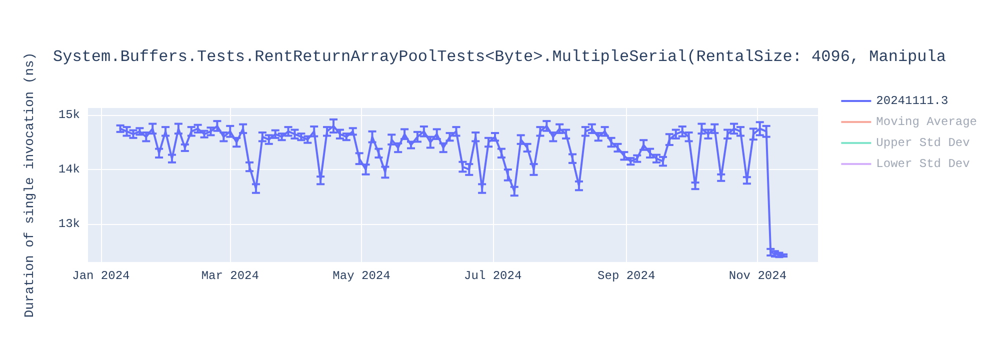 The image size is (1000, 350). What do you see at coordinates (923, 143) in the screenshot?
I see `legend-label: Upper Std Dev` at bounding box center [923, 143].